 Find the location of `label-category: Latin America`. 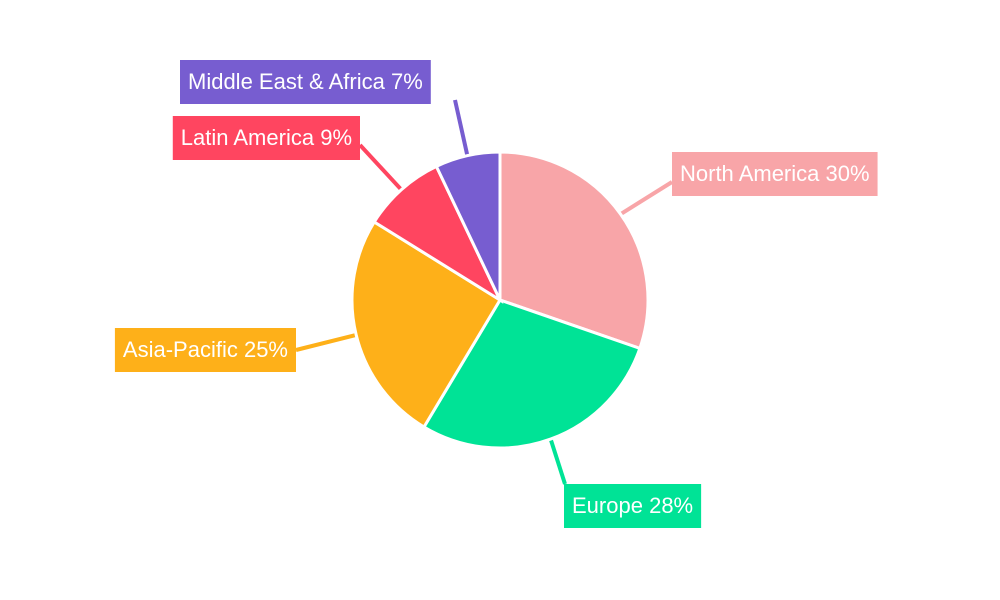

label-category: Latin America is located at coordinates (248, 137).